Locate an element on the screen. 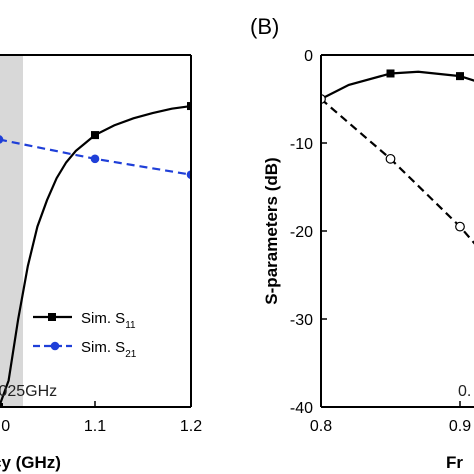 The image size is (474, 474). shaded-band is located at coordinates (11, 231).